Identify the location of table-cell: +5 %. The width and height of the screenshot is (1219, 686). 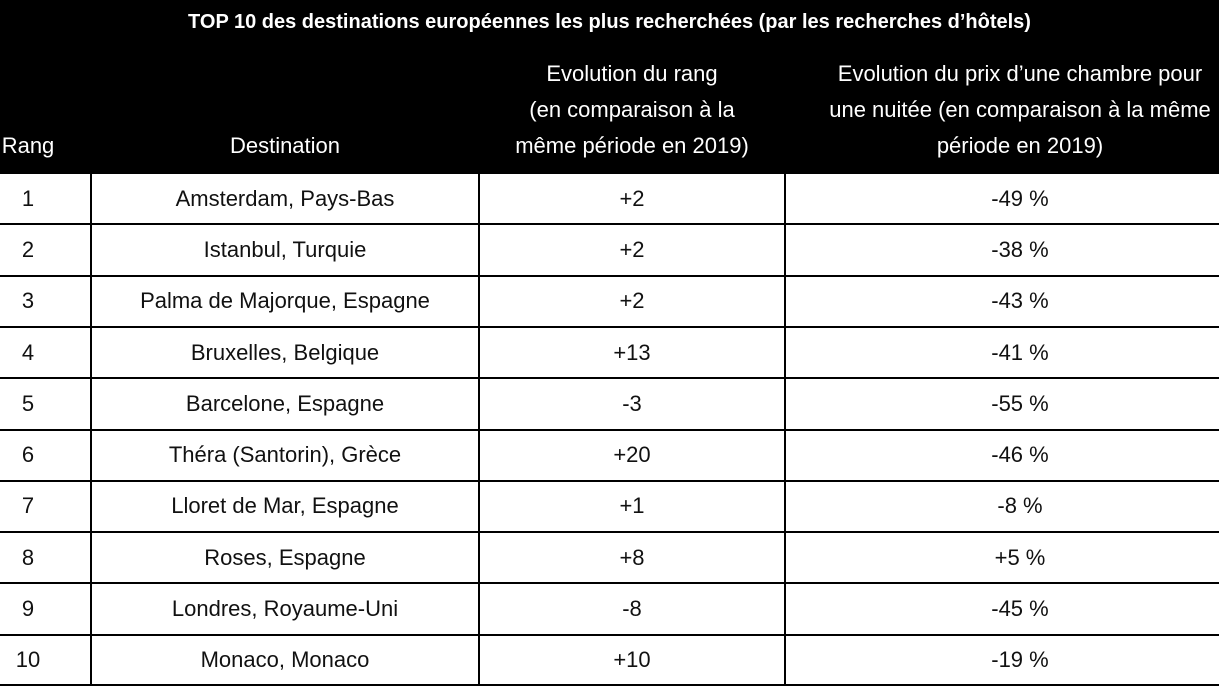
(1020, 557).